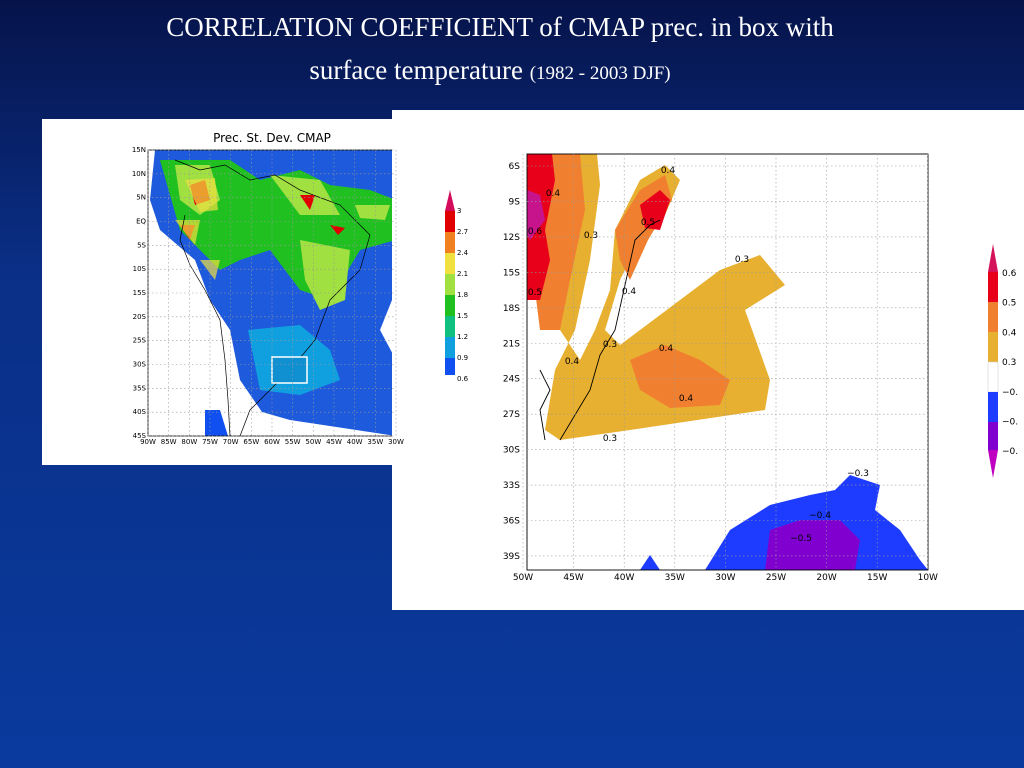 The width and height of the screenshot is (1024, 768). Describe the element at coordinates (416, 70) in the screenshot. I see `title-line2: surface temperature` at that location.